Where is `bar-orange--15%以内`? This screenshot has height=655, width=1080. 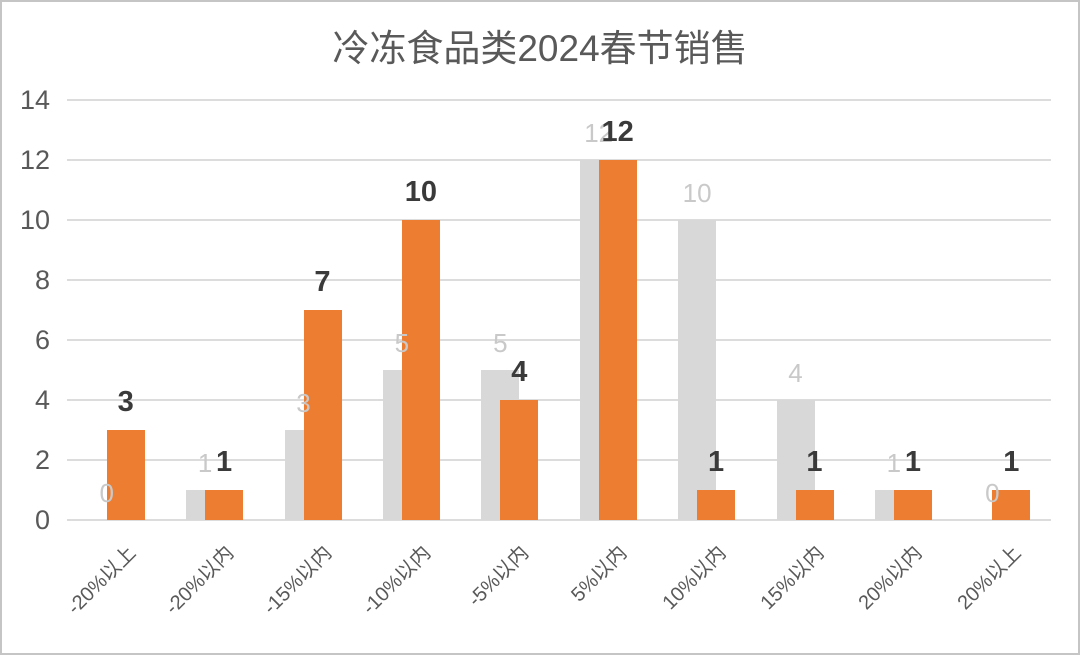
bar-orange--15%以内 is located at coordinates (322, 415).